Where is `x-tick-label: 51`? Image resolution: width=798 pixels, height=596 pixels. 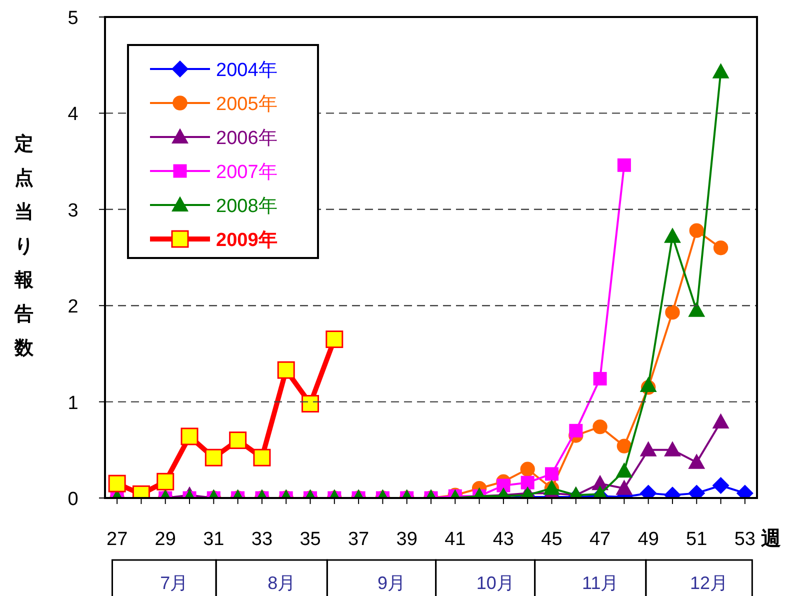
x-tick-label: 51 is located at coordinates (697, 539).